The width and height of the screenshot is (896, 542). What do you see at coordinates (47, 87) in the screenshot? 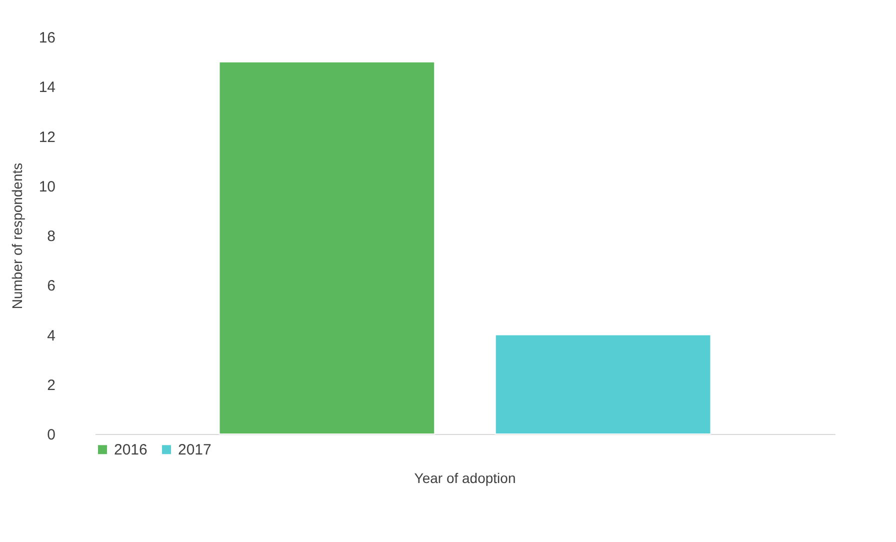
I see `y-tick-label: 14` at bounding box center [47, 87].